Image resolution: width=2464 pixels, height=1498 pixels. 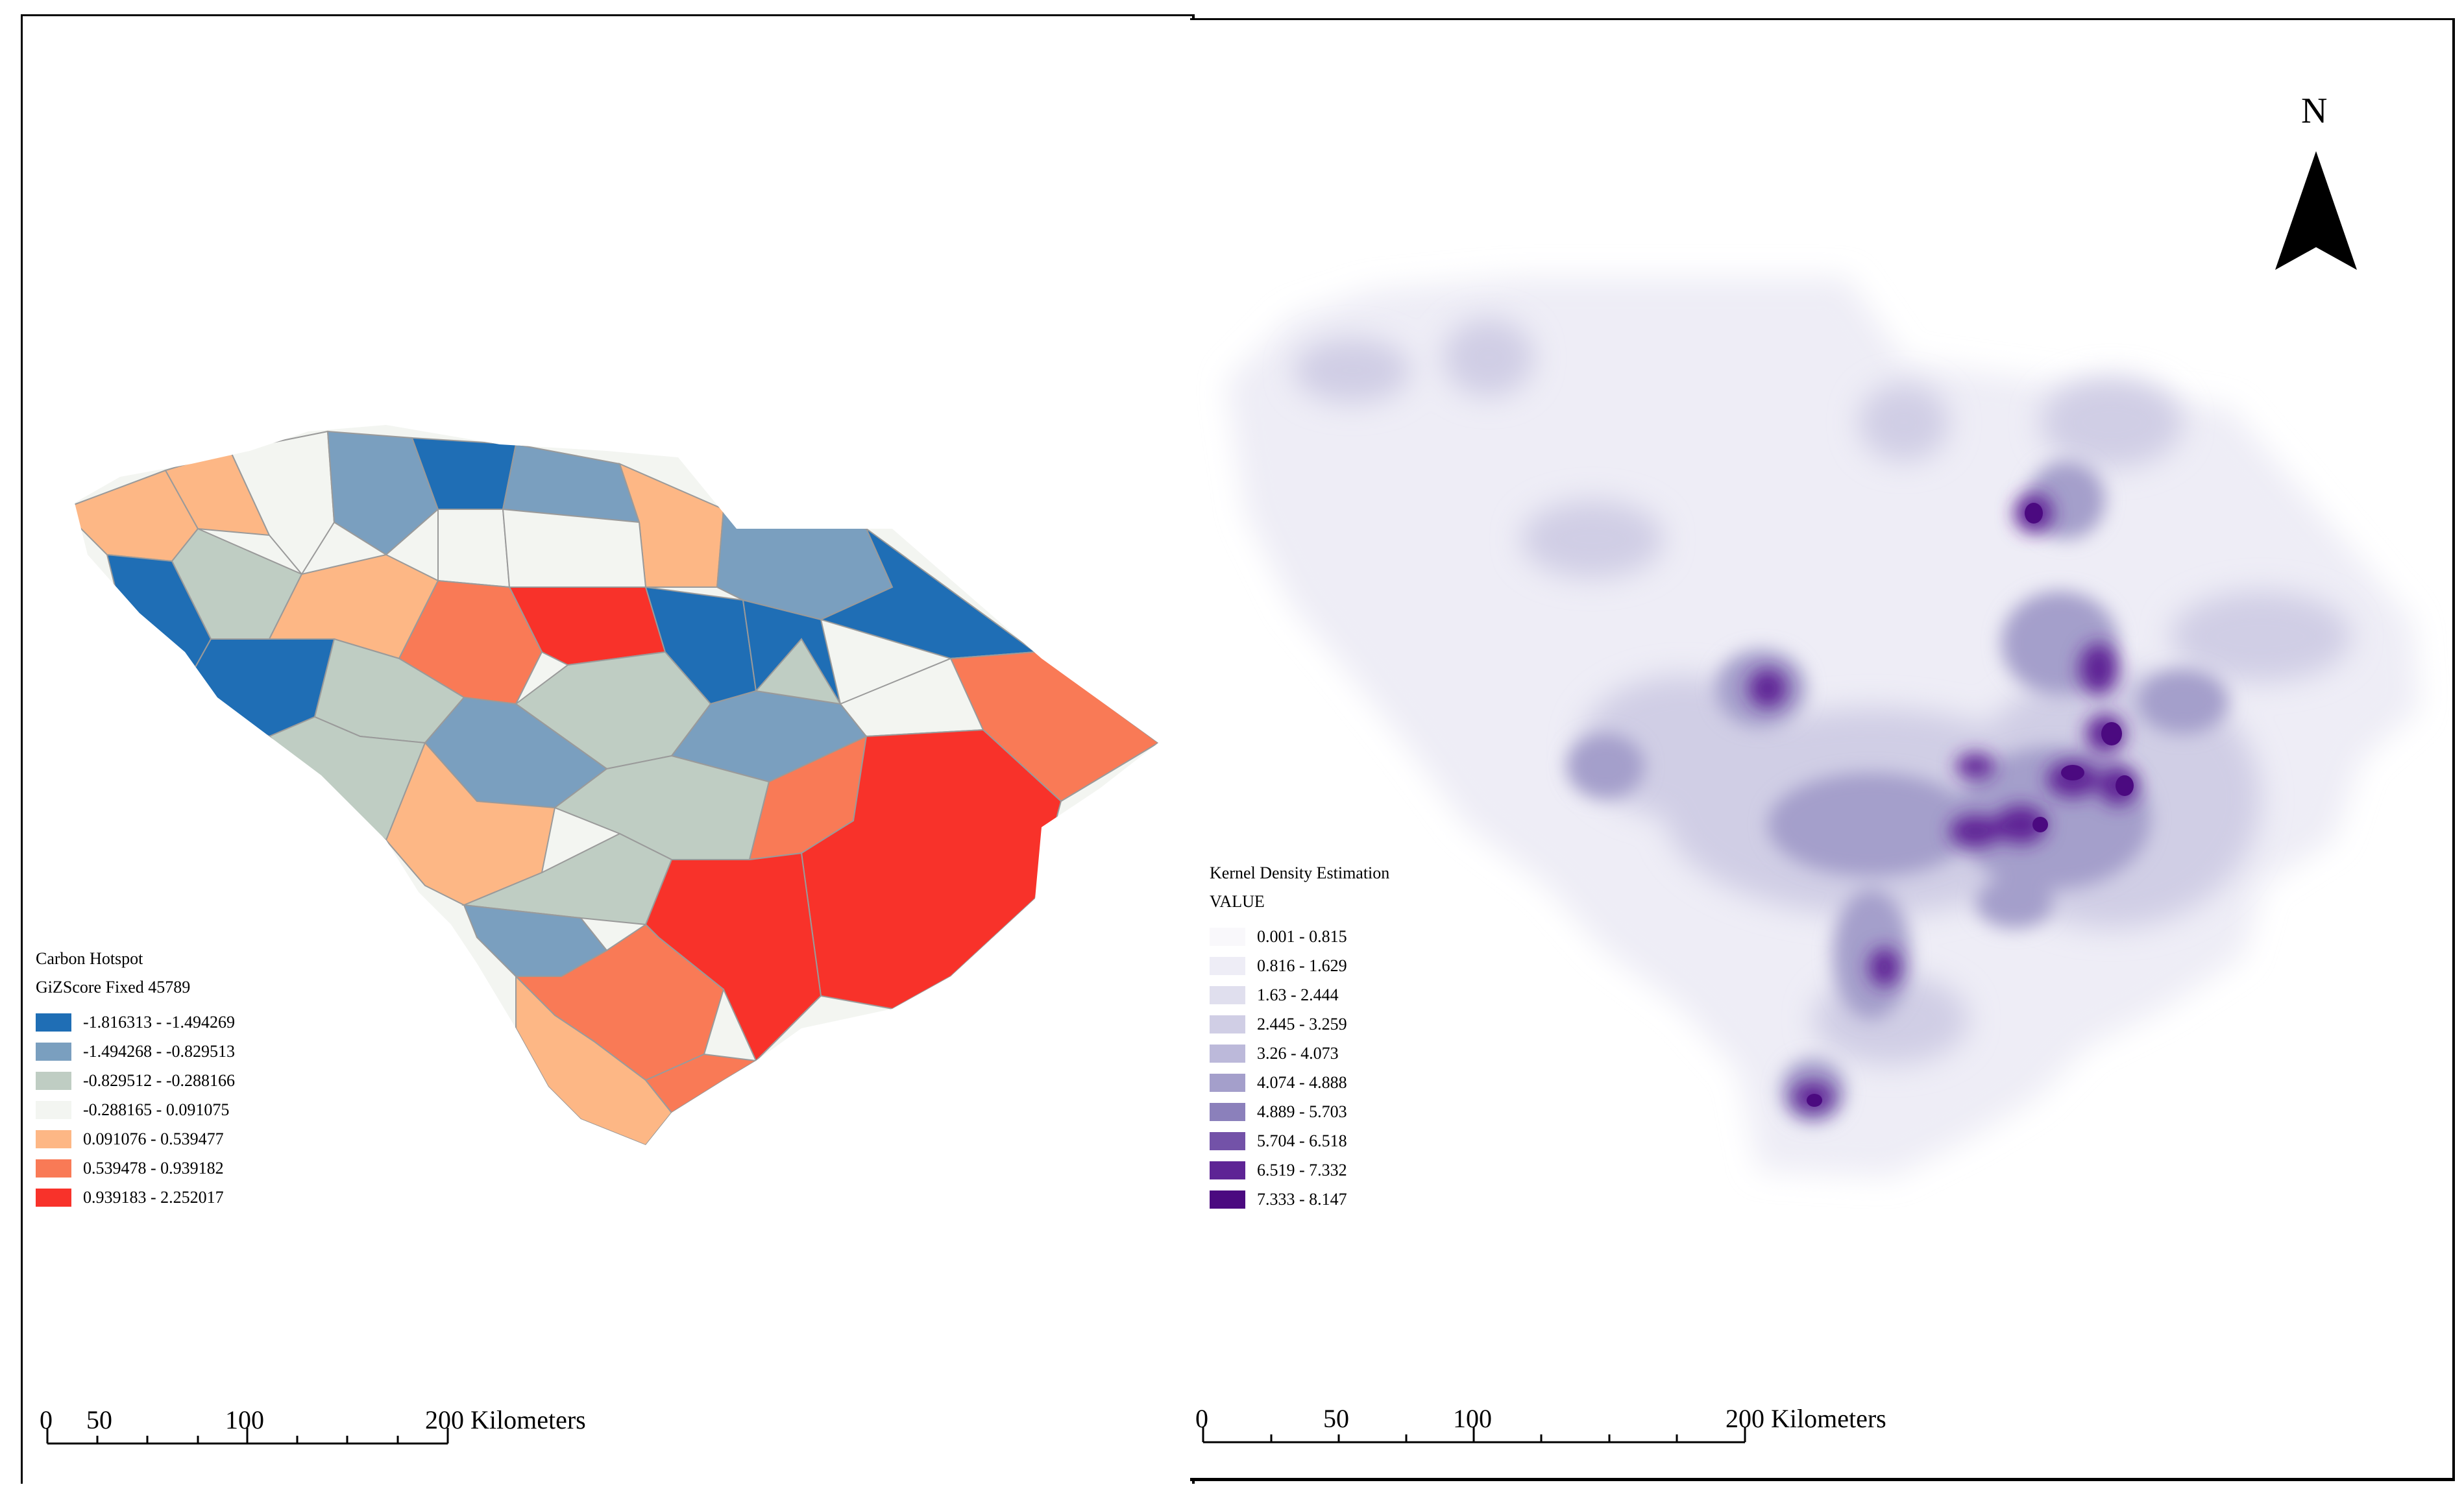 I want to click on legend-item: -1.494268 - -0.829513, so click(x=135, y=1051).